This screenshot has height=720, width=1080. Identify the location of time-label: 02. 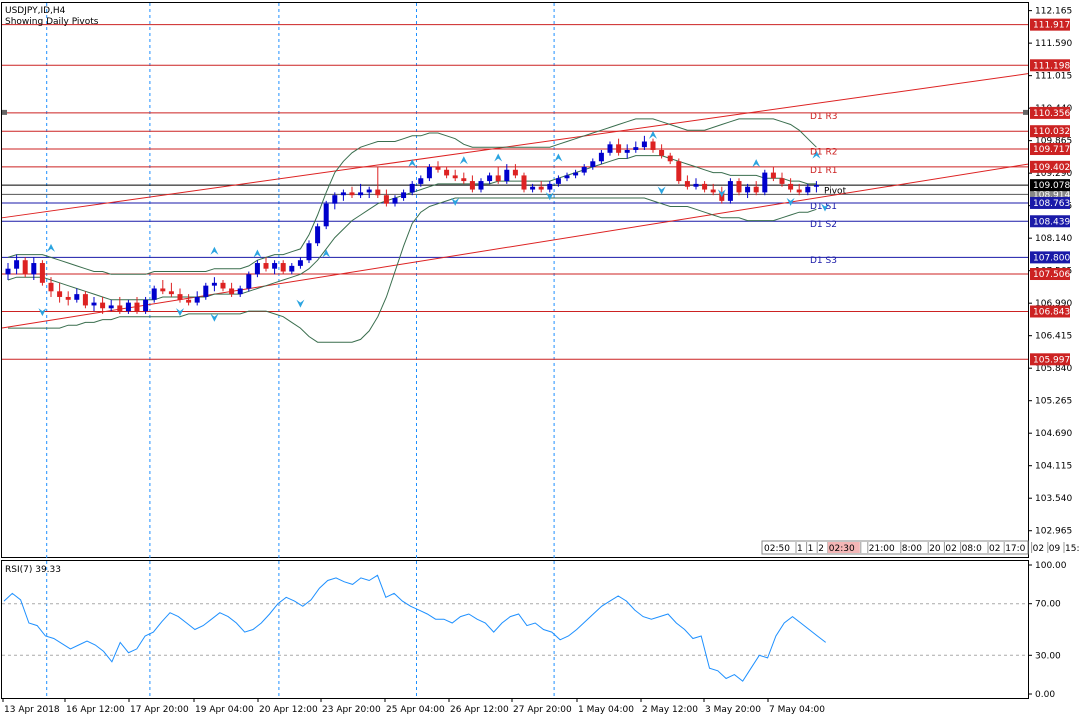
(1038, 549).